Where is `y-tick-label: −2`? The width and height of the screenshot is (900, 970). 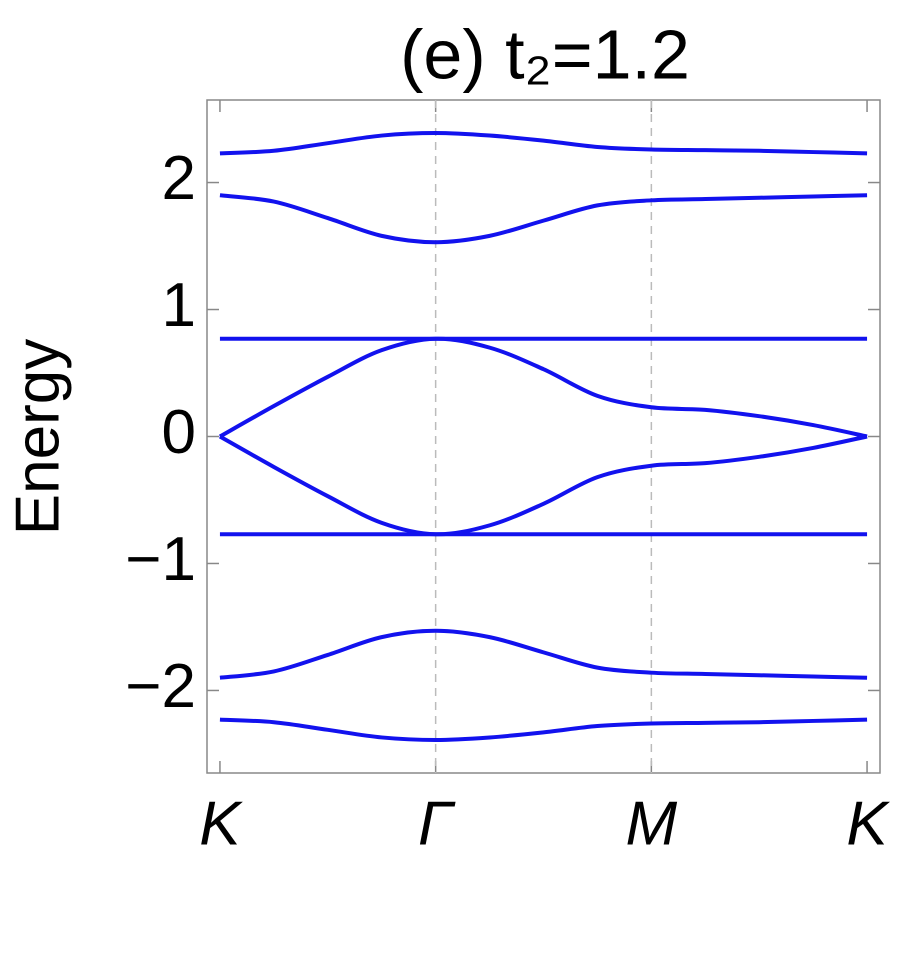
y-tick-label: −2 is located at coordinates (160, 686).